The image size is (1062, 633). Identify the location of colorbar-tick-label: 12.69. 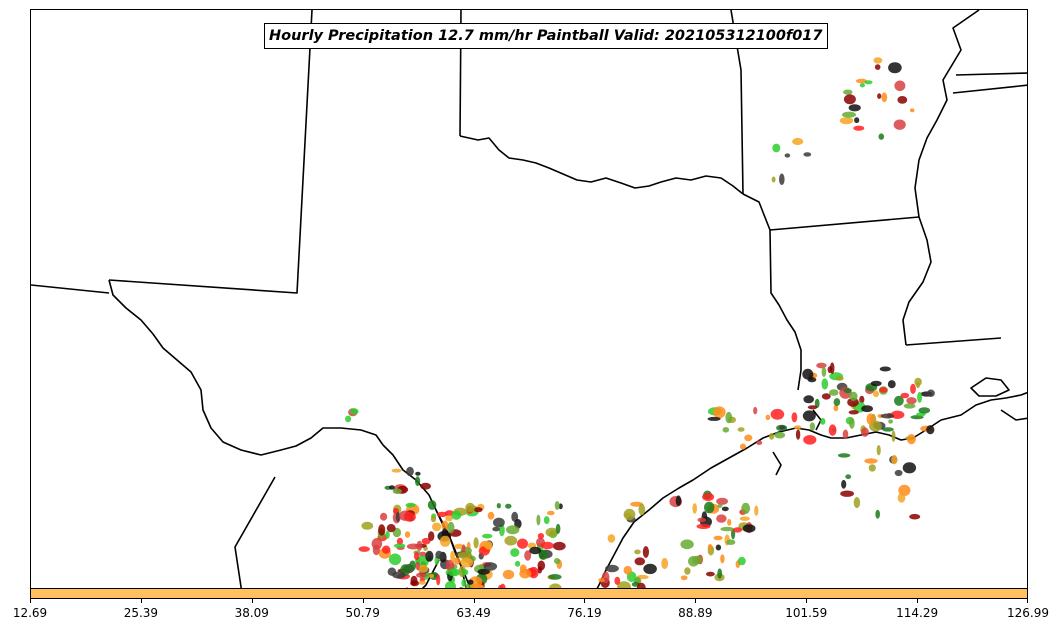
(30, 613).